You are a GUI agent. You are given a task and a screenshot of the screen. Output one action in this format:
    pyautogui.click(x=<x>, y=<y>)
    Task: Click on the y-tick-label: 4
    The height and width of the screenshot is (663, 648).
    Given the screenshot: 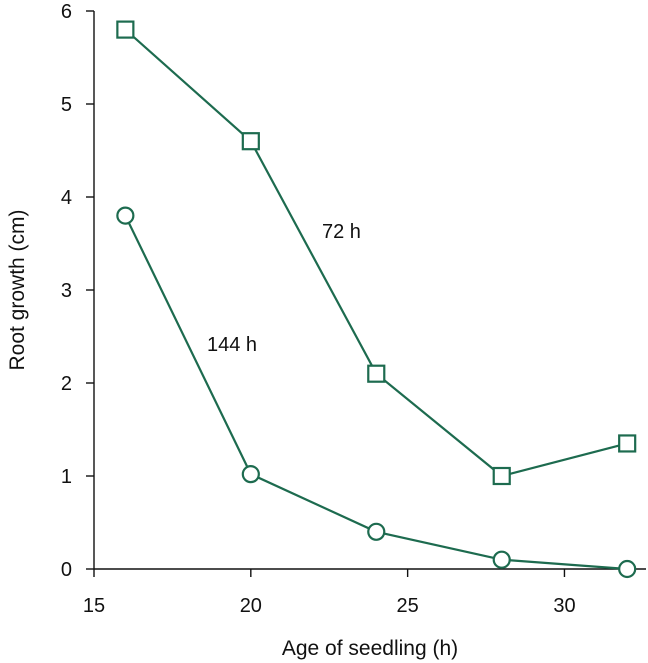 What is the action you would take?
    pyautogui.click(x=66, y=198)
    